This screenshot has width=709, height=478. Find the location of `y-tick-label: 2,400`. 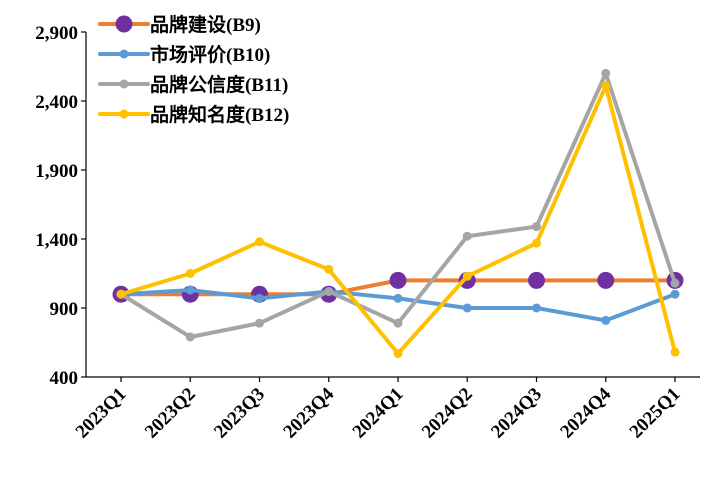

y-tick-label: 2,400 is located at coordinates (56, 102).